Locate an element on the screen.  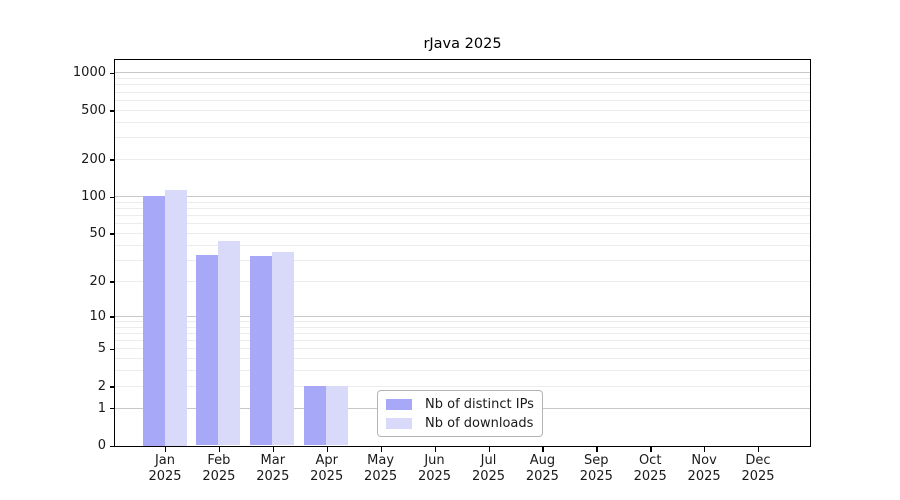
legend-label-distinct-ips: Nb of distinct IPs is located at coordinates (479, 404).